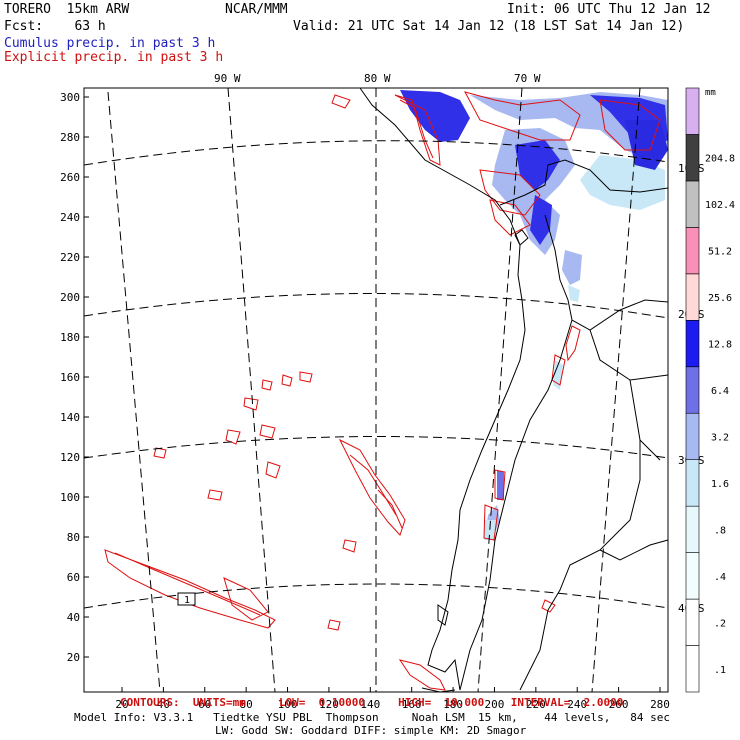 This screenshot has height=740, width=740. Describe the element at coordinates (67, 9) in the screenshot. I see `model-name: TORERO 15km ARW` at that location.